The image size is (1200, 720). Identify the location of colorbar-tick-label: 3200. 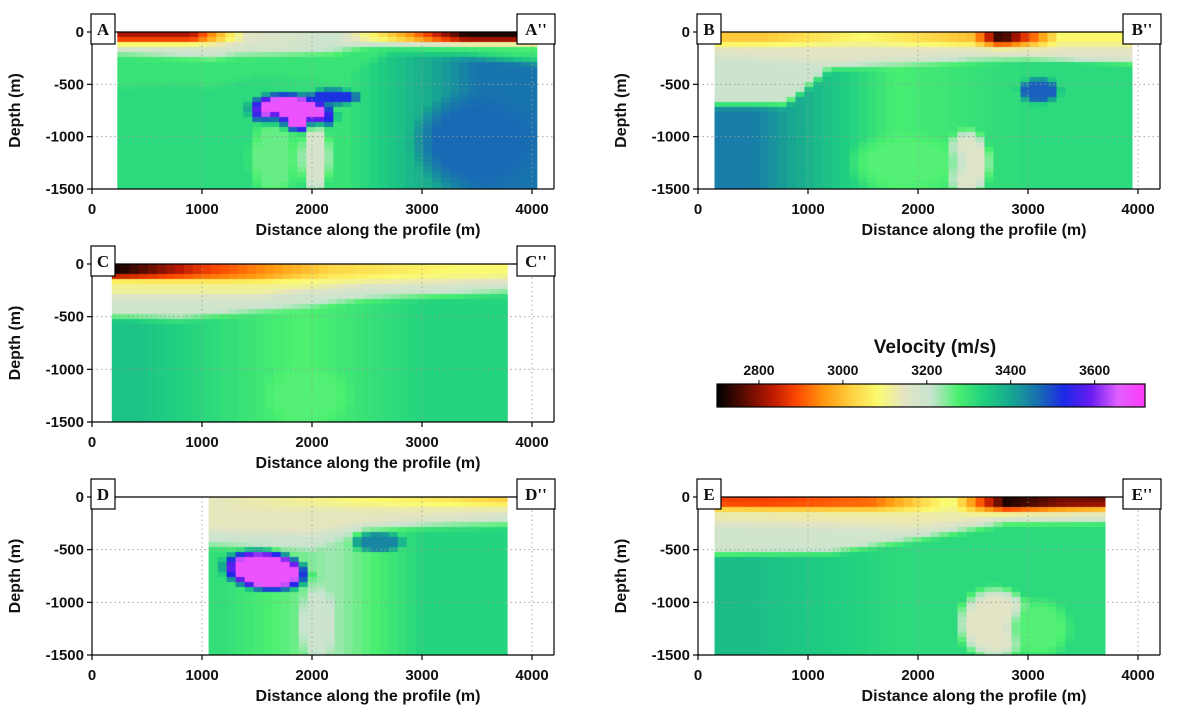
(926, 370).